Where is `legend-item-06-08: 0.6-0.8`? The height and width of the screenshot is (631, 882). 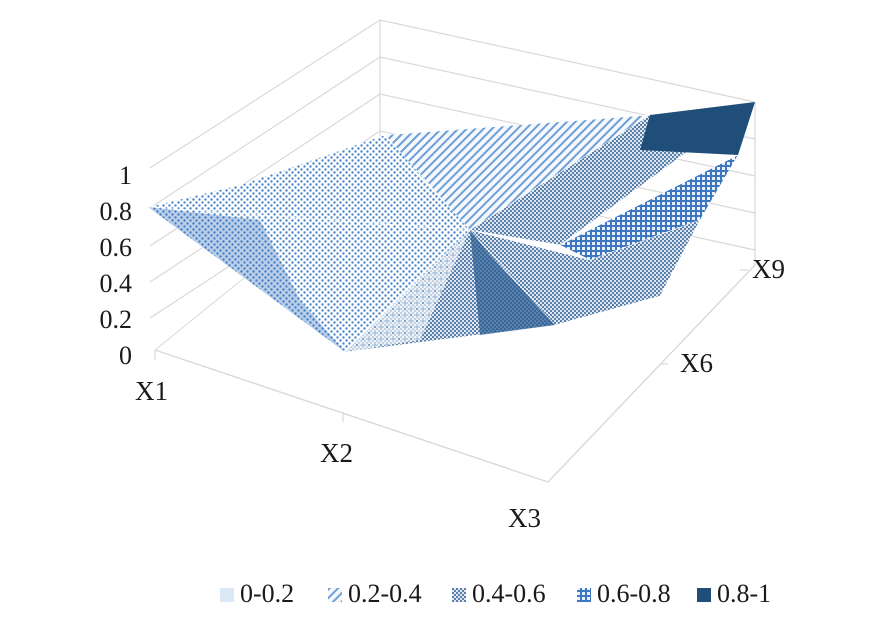
legend-item-06-08: 0.6-0.8 is located at coordinates (624, 593).